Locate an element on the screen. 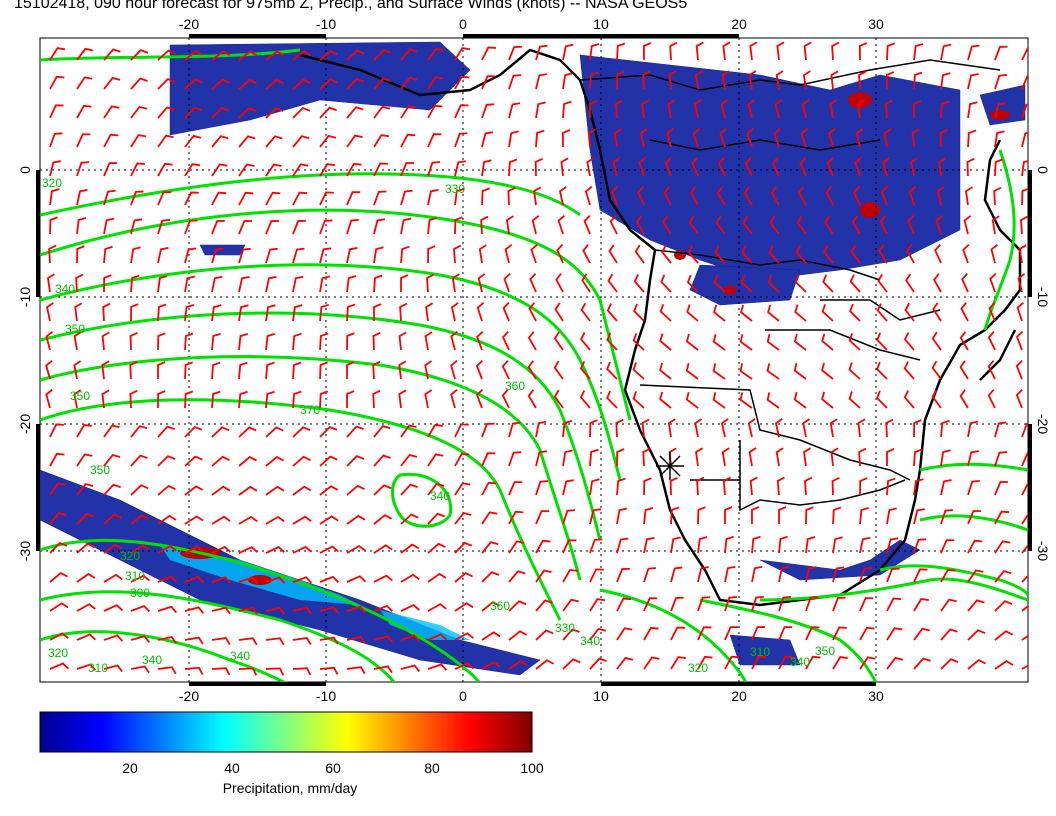  colorbar-label: Precipitation, mm/day is located at coordinates (290, 788).